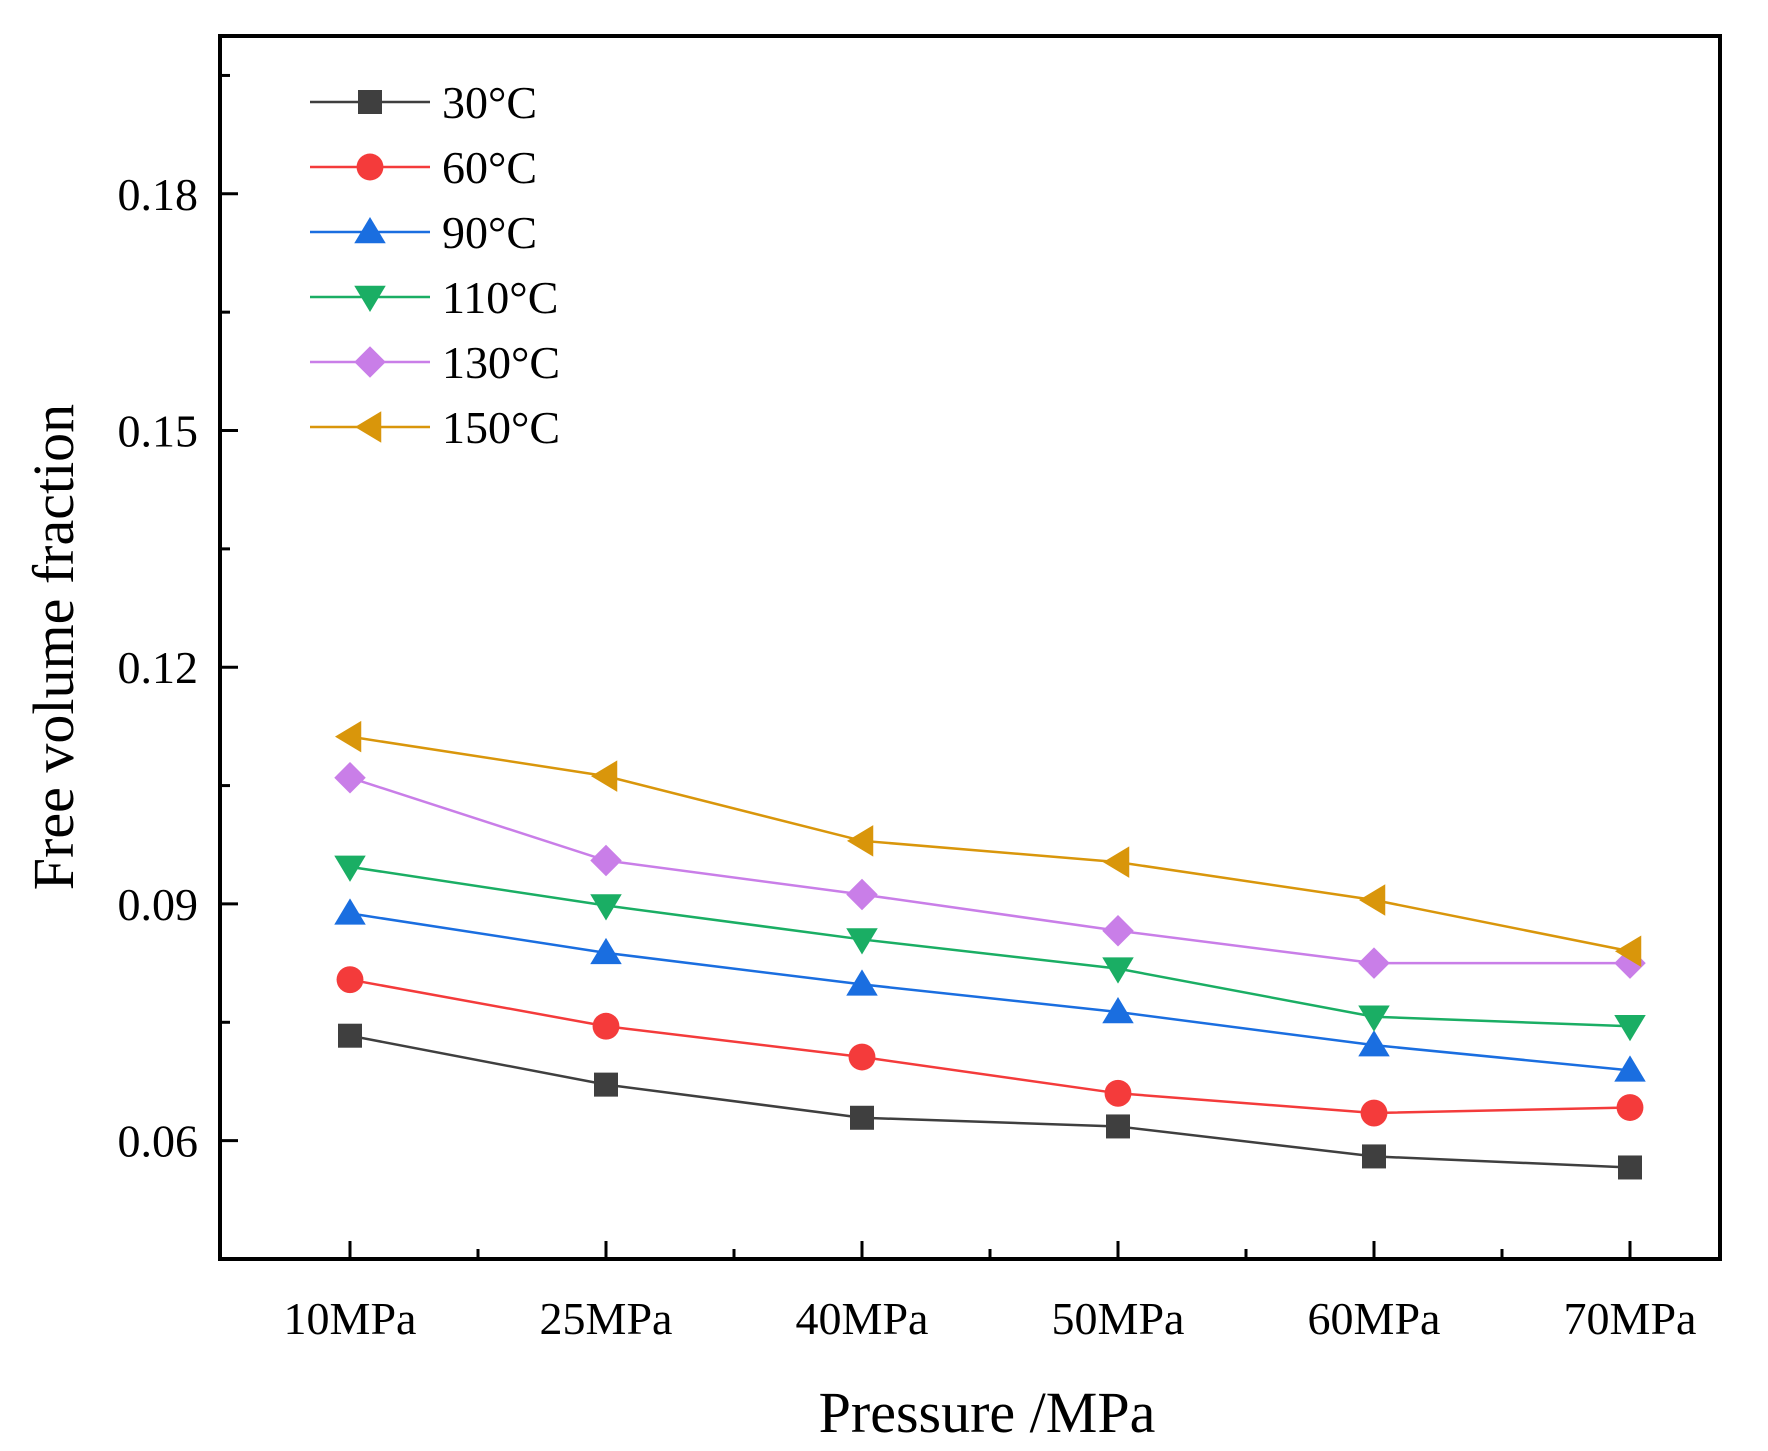  Describe the element at coordinates (489, 167) in the screenshot. I see `legend-label: 60°C` at that location.